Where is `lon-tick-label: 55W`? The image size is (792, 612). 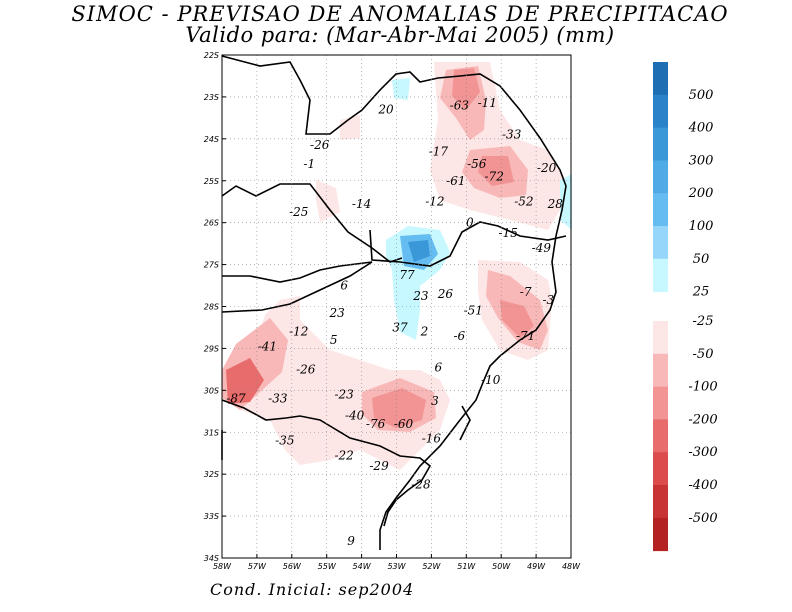 lon-tick-label: 55W is located at coordinates (327, 566).